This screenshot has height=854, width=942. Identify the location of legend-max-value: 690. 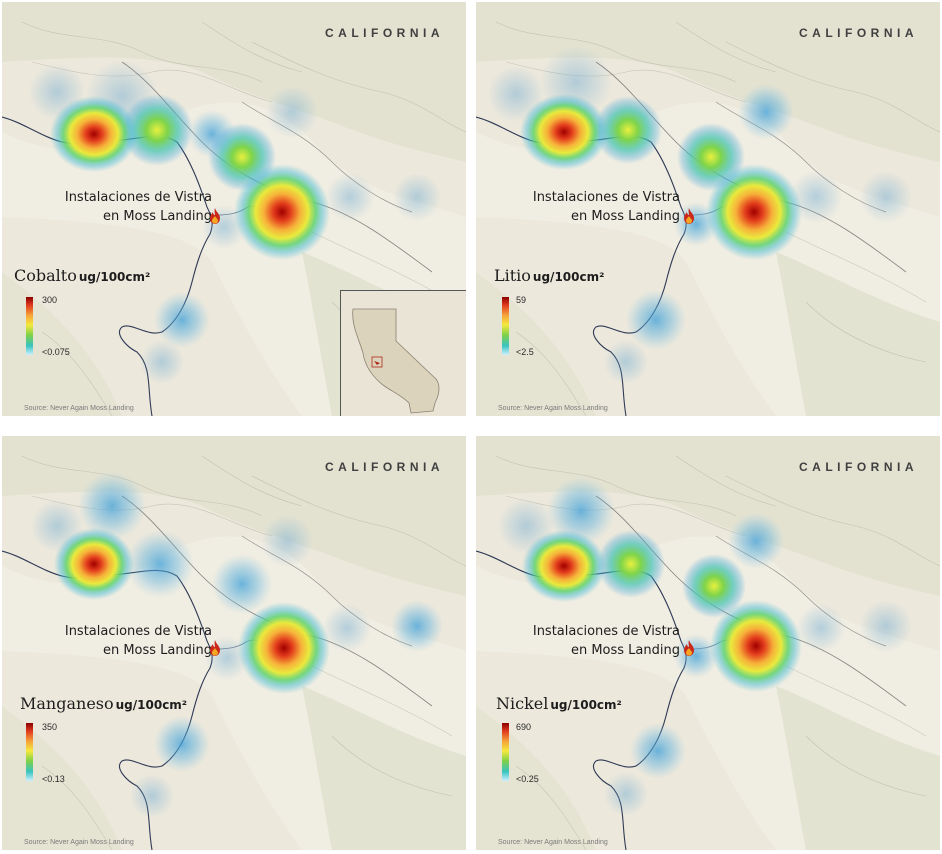
(524, 727).